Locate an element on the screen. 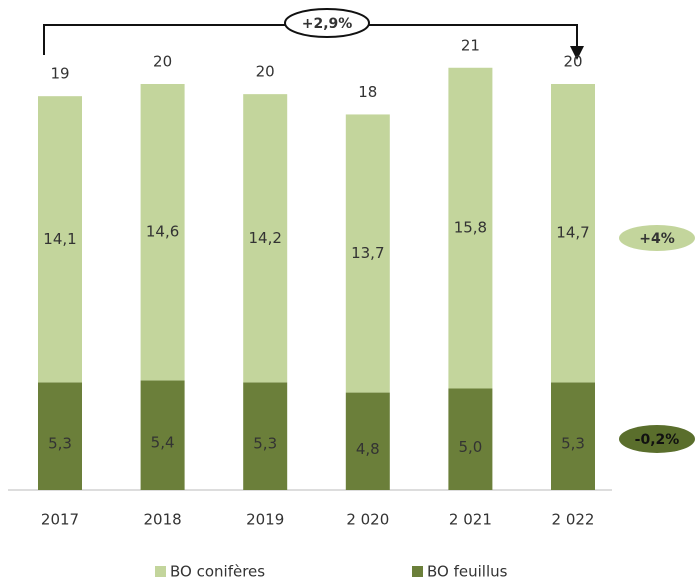  value-label: 13,7 is located at coordinates (367, 253).